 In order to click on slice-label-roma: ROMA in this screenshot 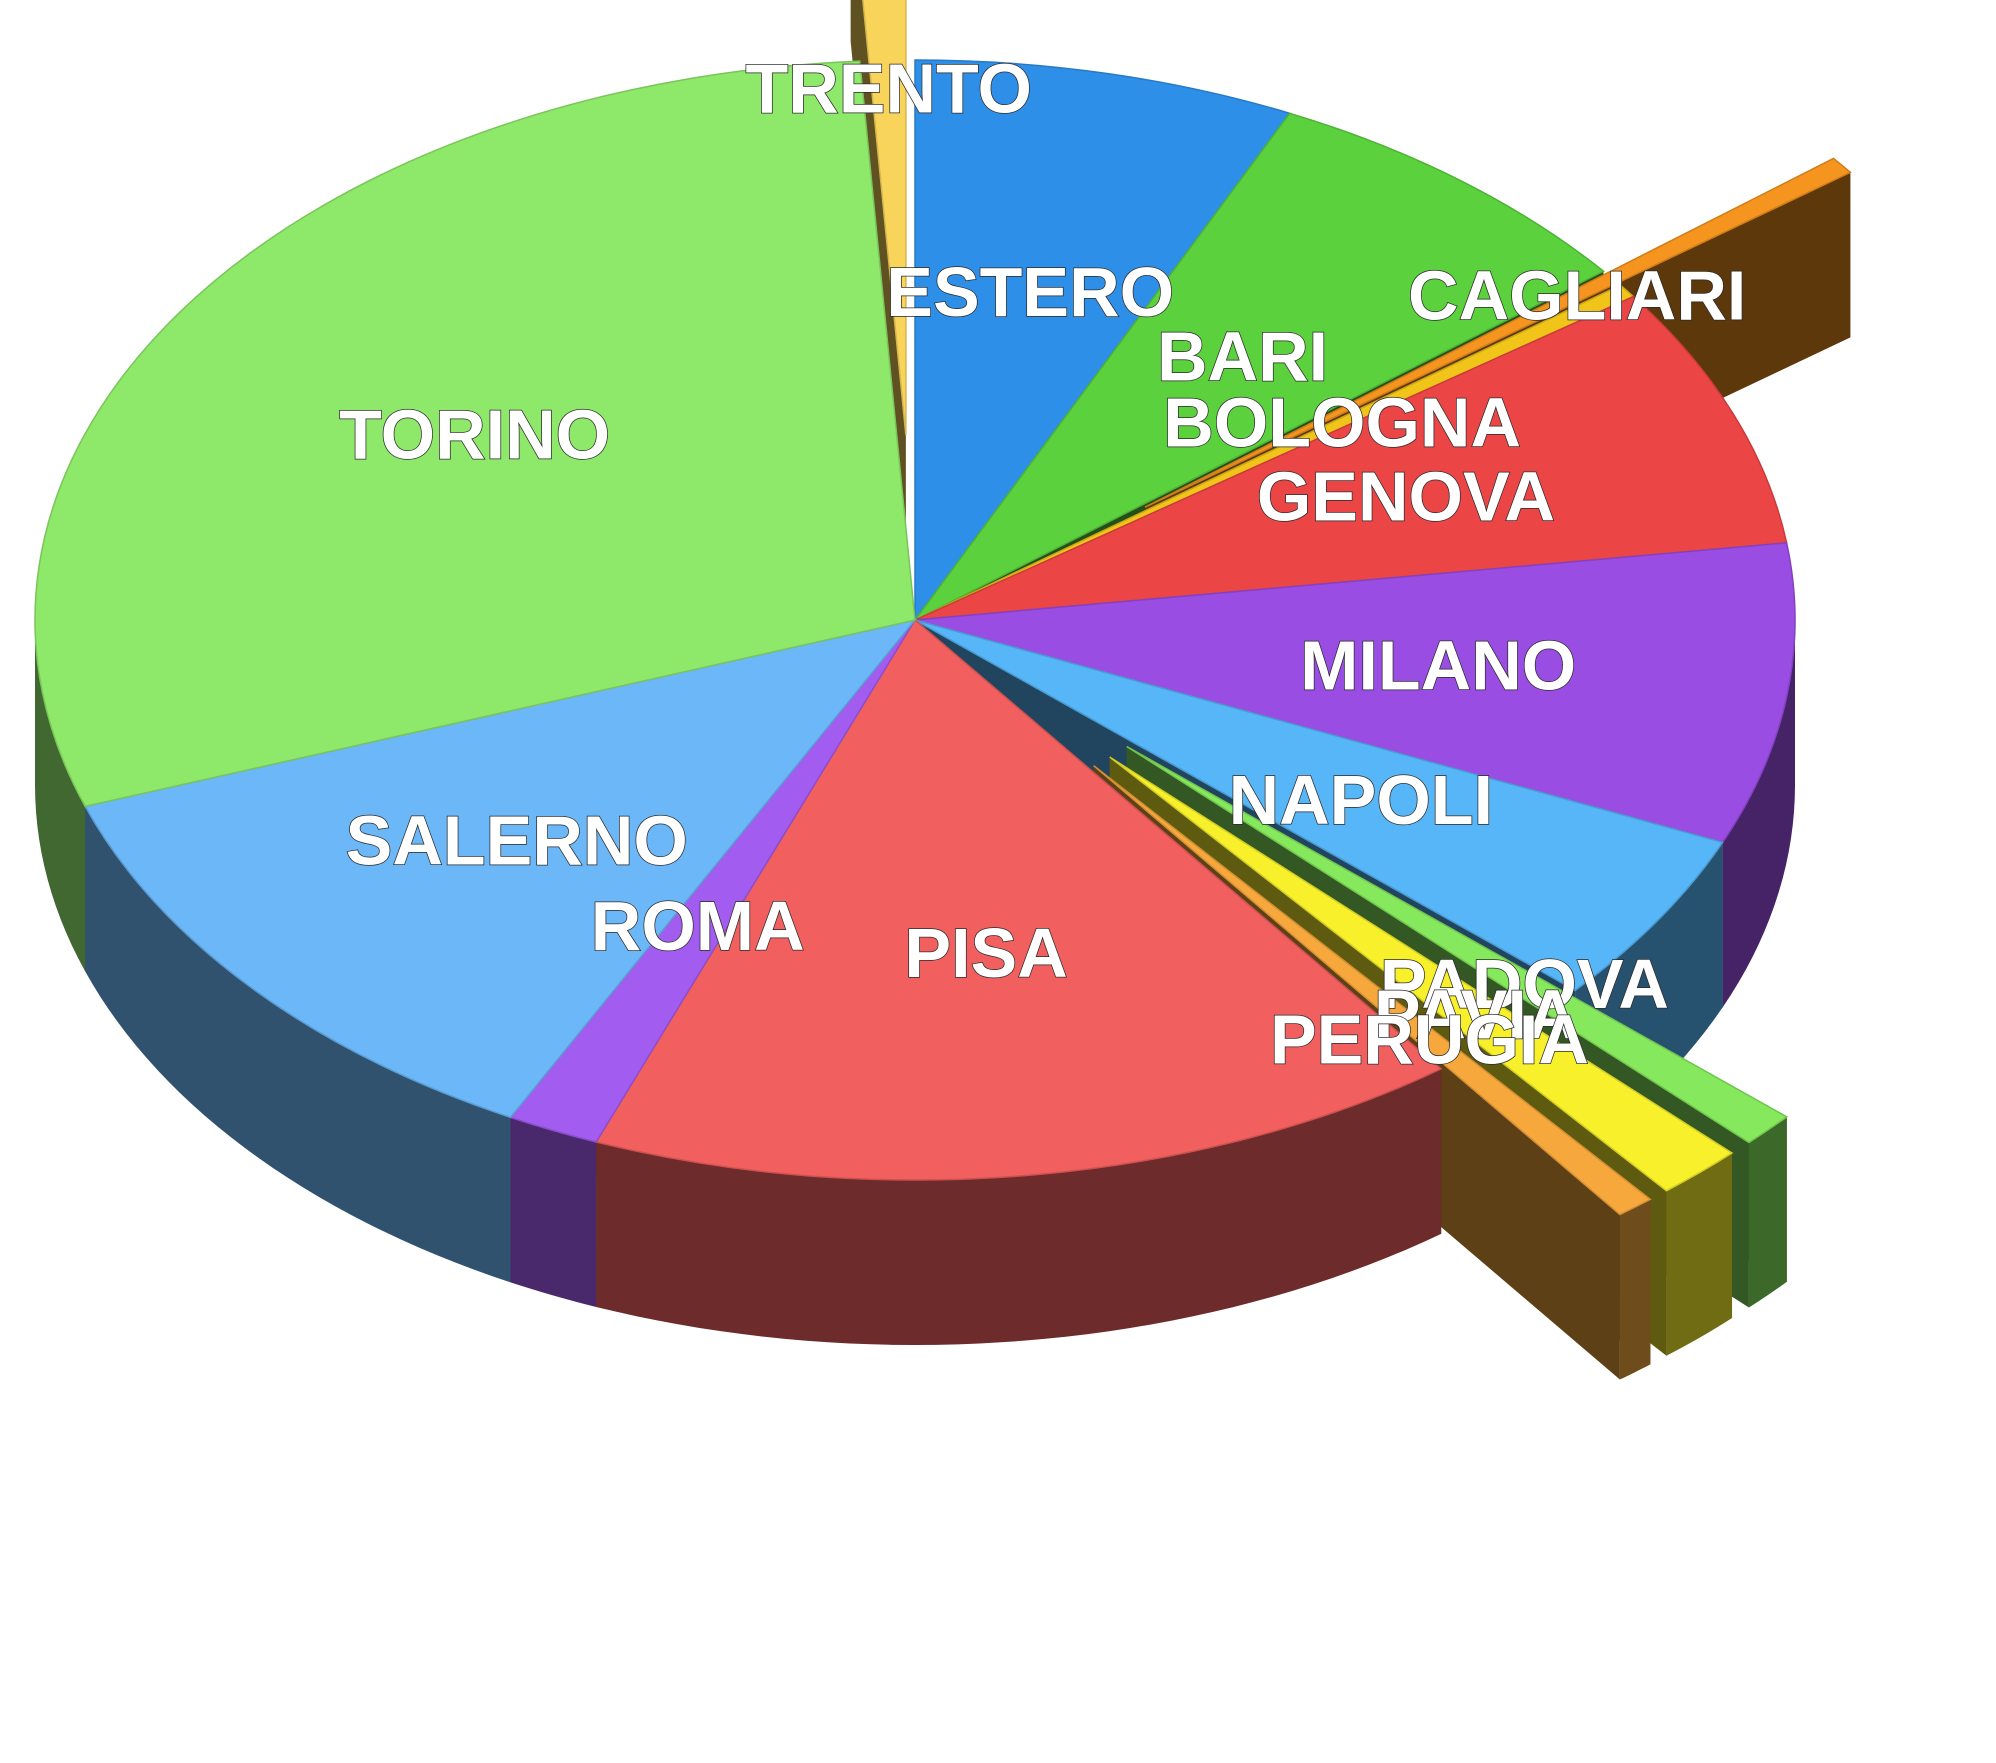, I will do `click(698, 926)`.